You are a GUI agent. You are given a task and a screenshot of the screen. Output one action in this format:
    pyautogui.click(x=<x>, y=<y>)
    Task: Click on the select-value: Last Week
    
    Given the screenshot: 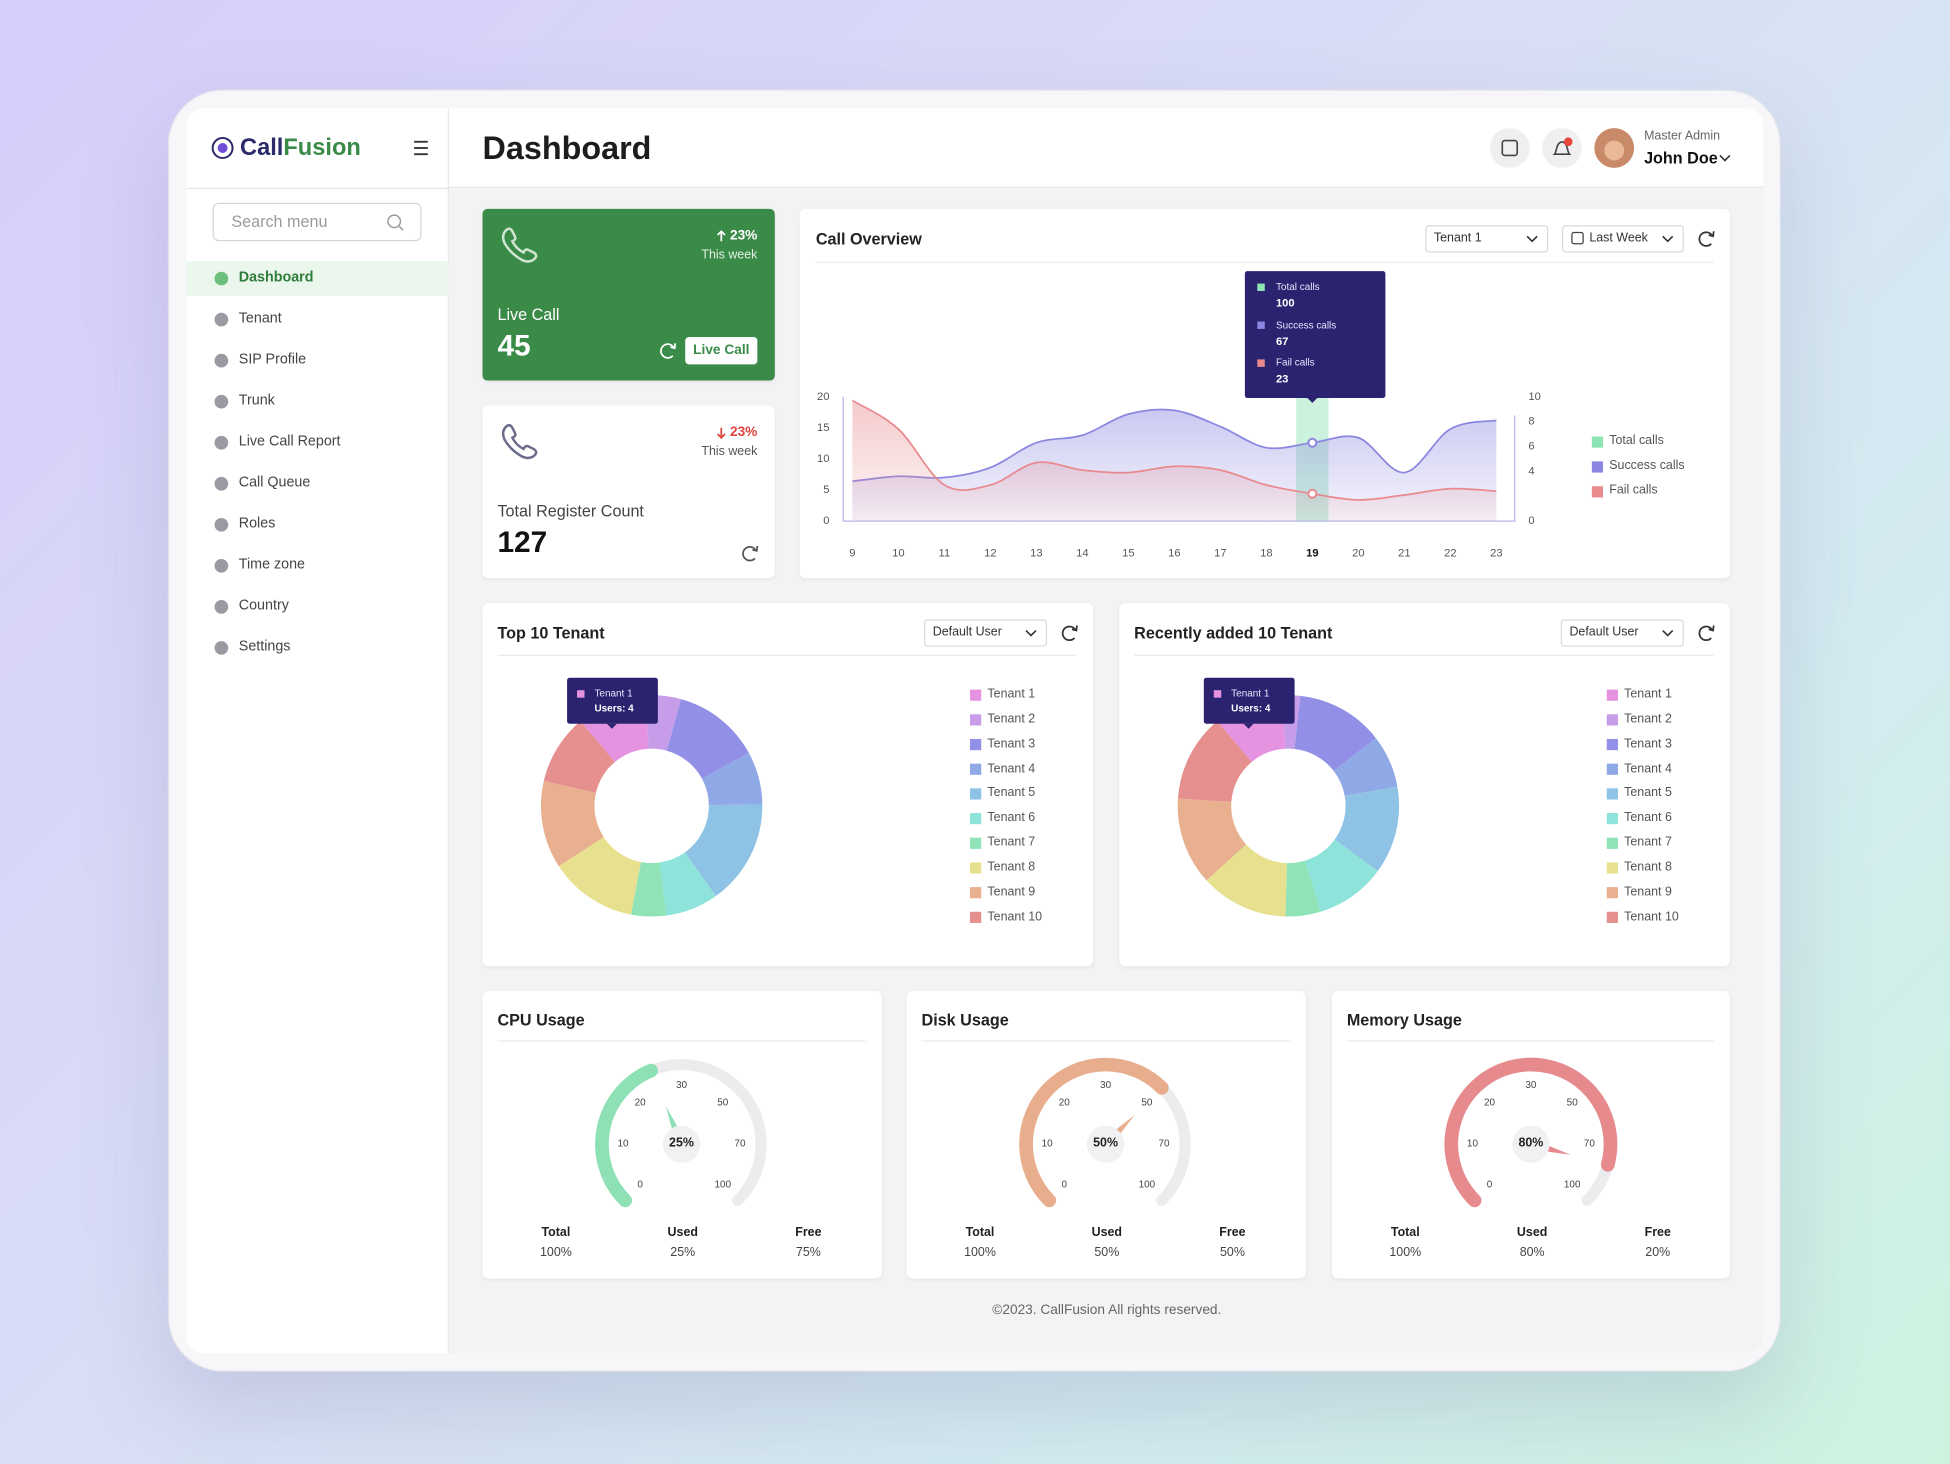 What is the action you would take?
    pyautogui.click(x=1618, y=238)
    